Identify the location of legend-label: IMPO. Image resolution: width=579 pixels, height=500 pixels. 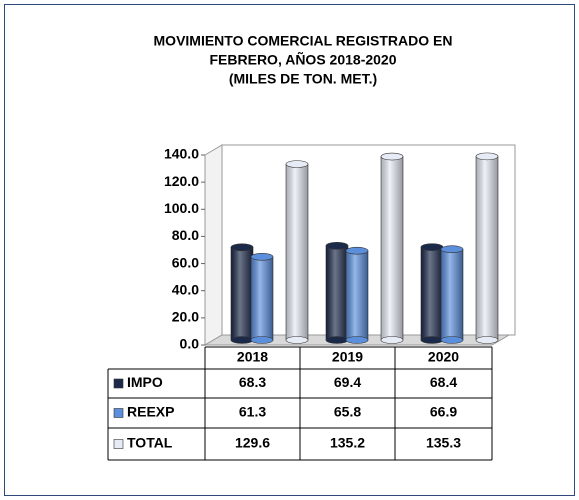
(145, 382).